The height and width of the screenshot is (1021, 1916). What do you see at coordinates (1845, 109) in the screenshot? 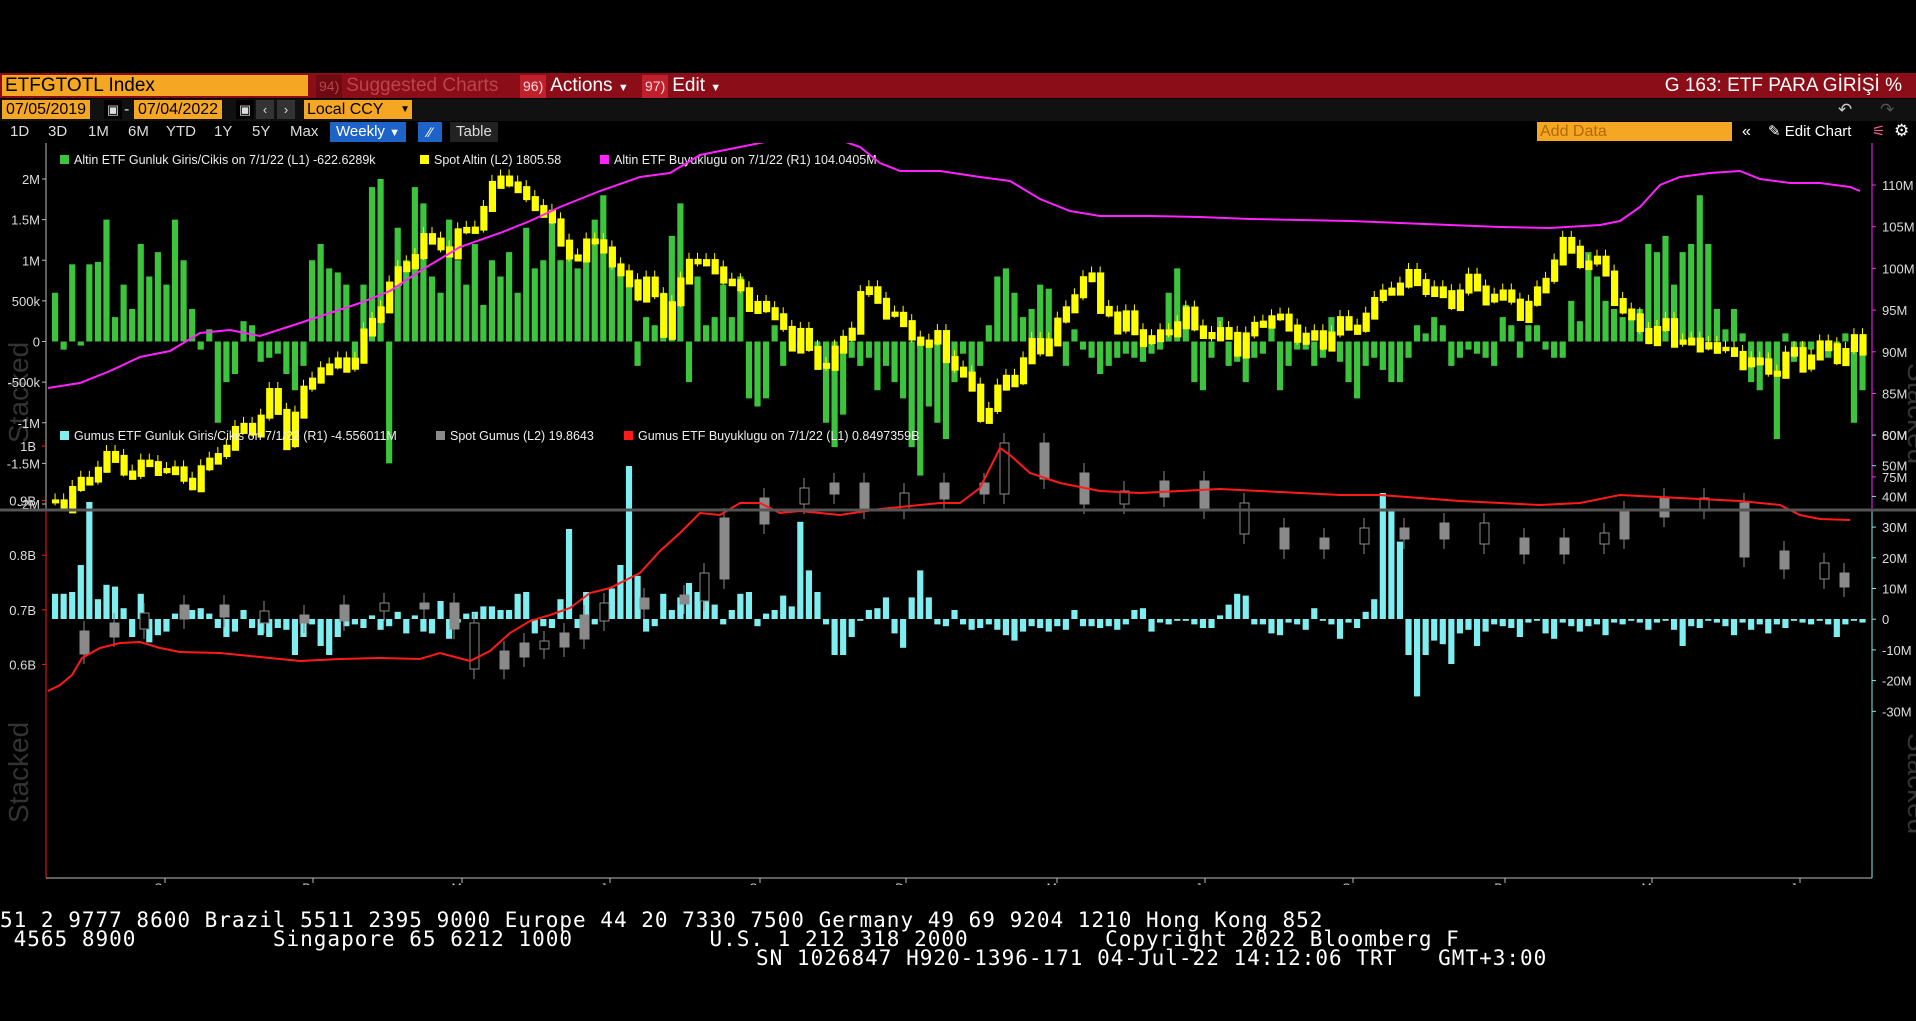
I see `undo-icon: ↶` at bounding box center [1845, 109].